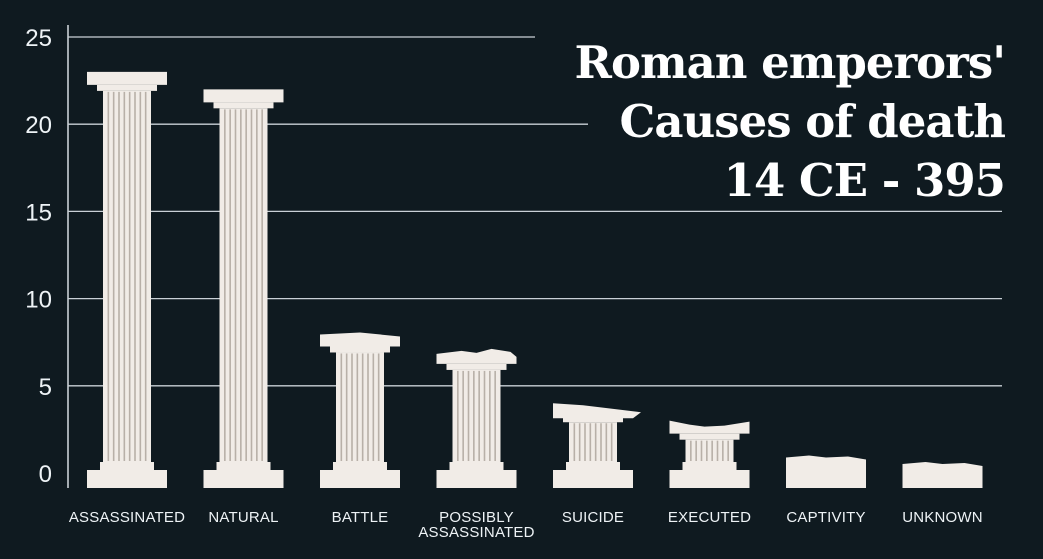 This screenshot has height=559, width=1043. Describe the element at coordinates (942, 517) in the screenshot. I see `category-label: UNKNOWN` at that location.